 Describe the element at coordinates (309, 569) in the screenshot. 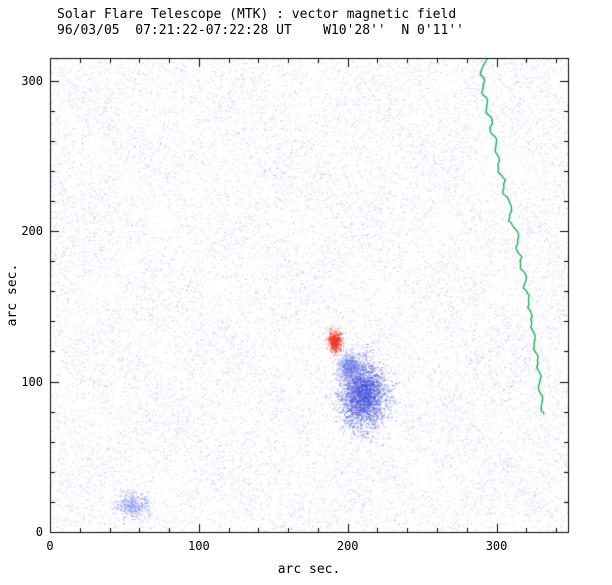

I see `x-axis-title: arc sec.` at that location.